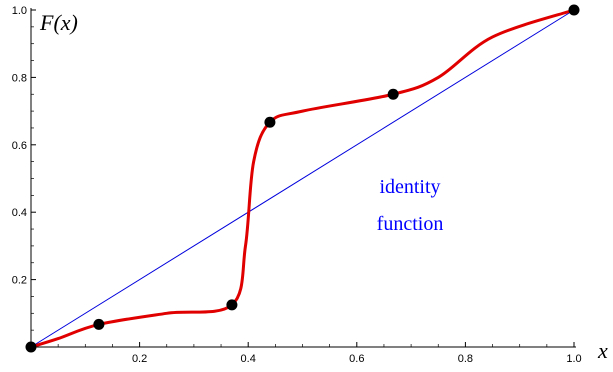 The width and height of the screenshot is (613, 372). Describe the element at coordinates (602, 350) in the screenshot. I see `x-axis-title: x` at that location.